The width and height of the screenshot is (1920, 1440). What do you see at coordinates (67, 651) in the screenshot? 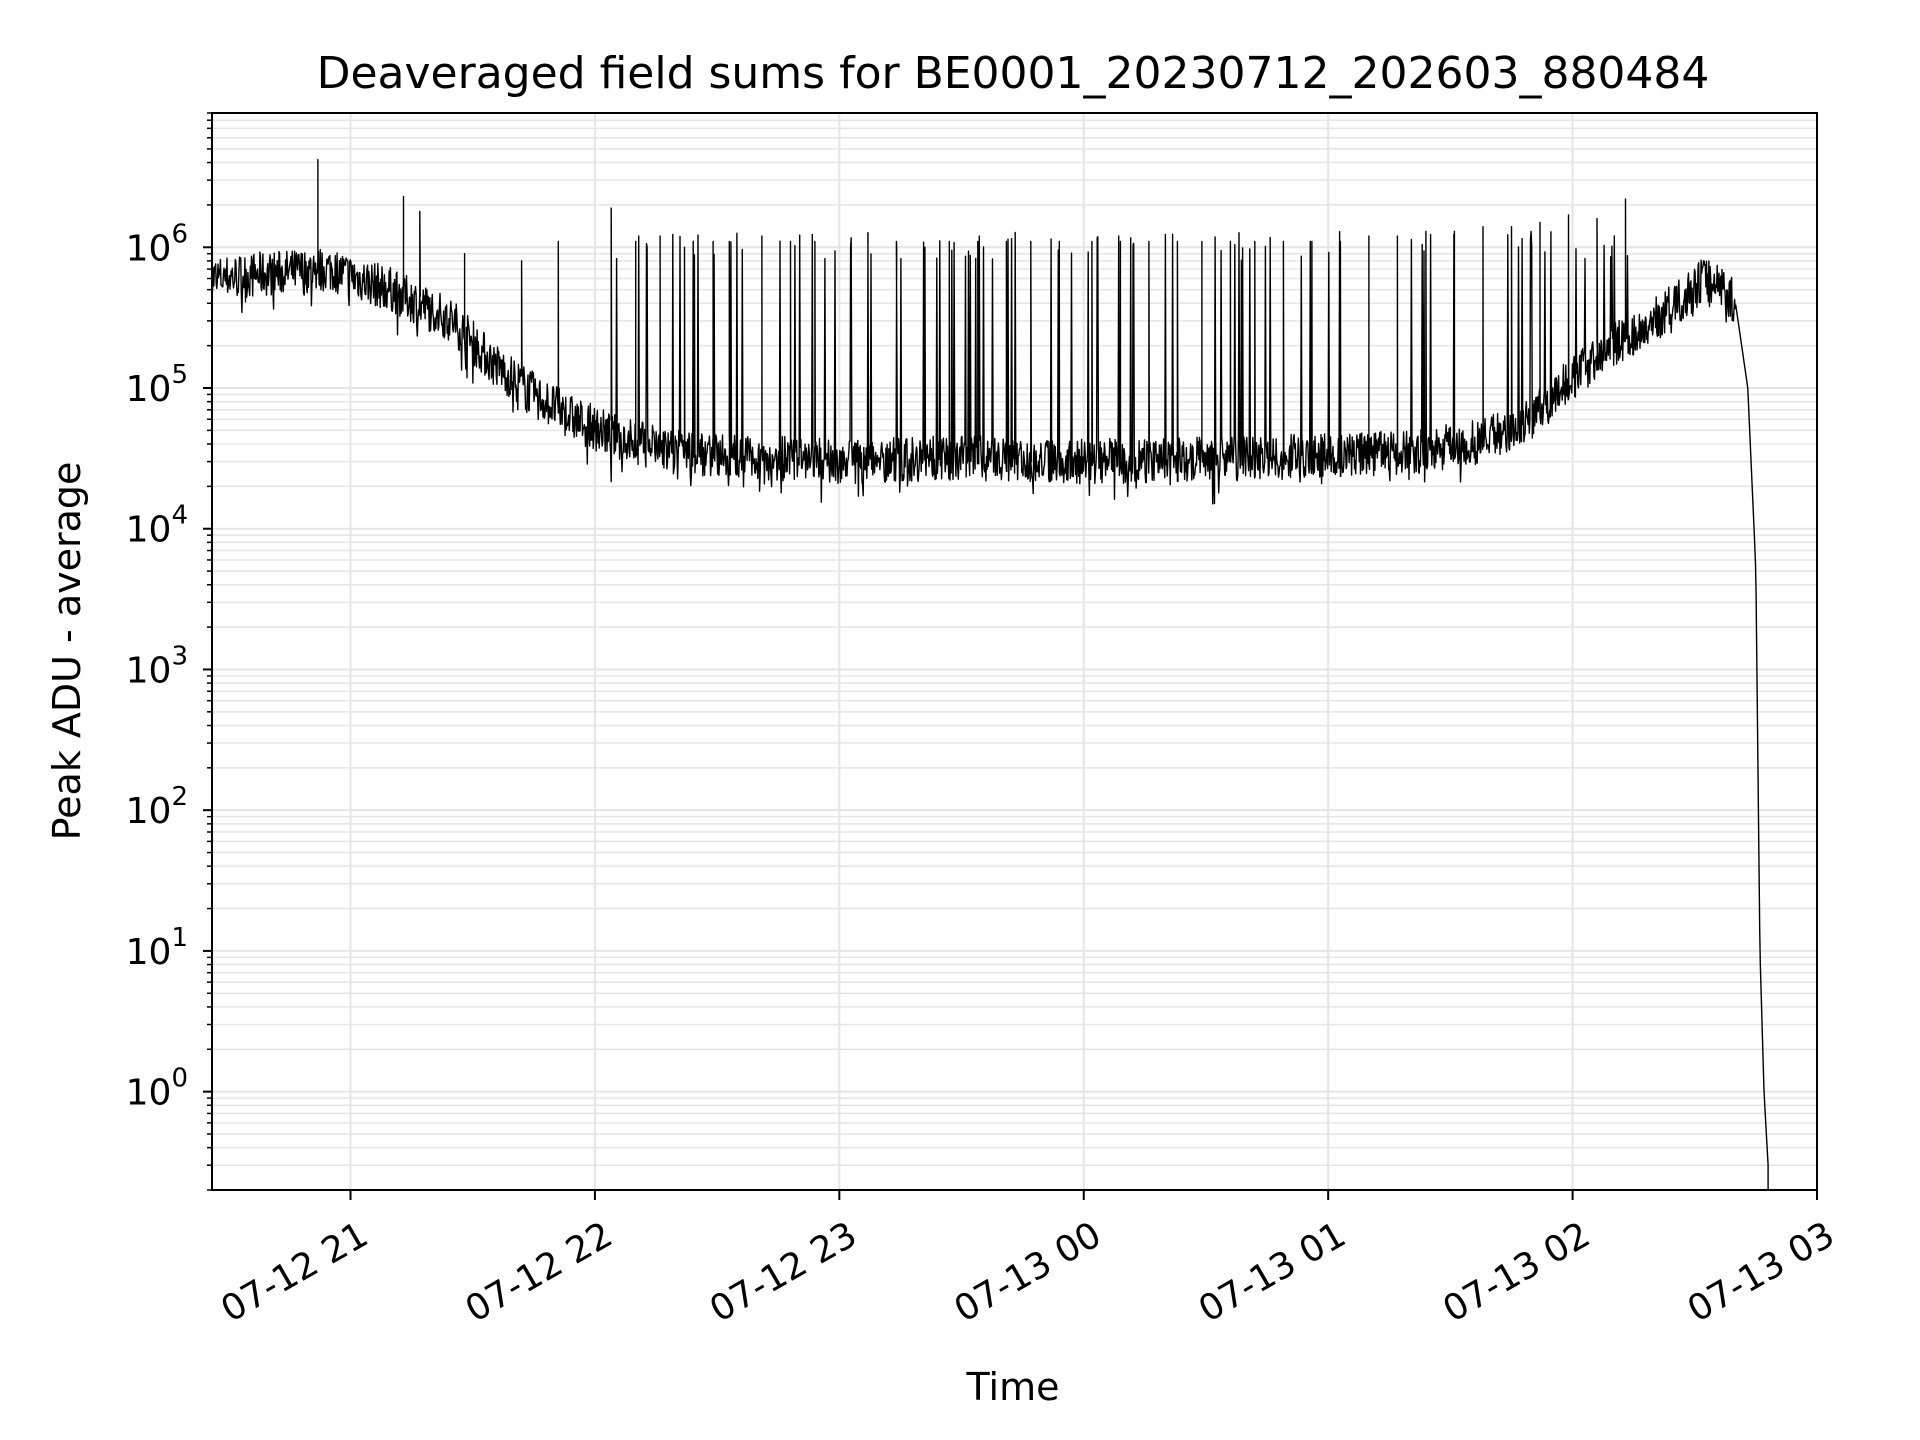
I see `y-axis-label: Peak ADU - average` at bounding box center [67, 651].